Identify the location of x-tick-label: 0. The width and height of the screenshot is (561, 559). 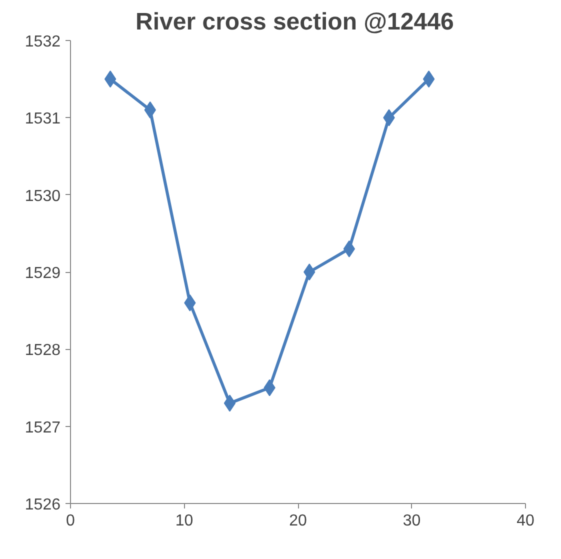
(71, 521).